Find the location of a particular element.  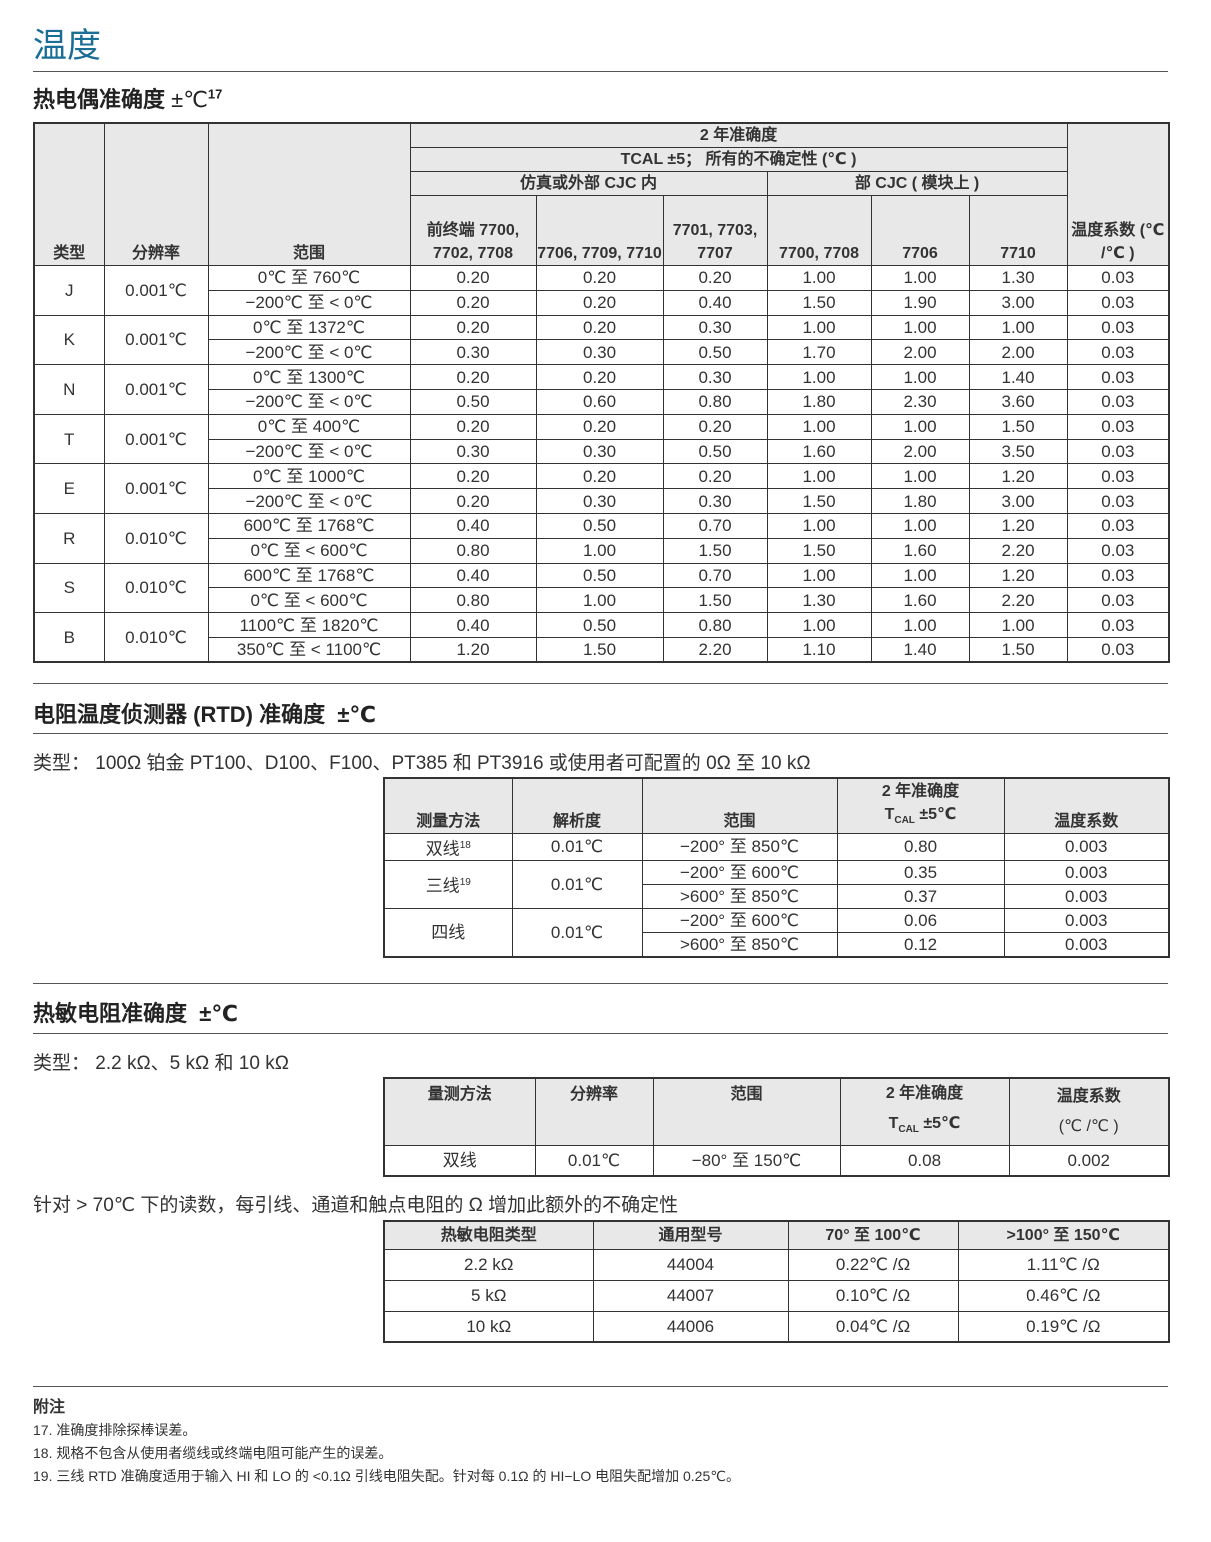

value-cell: 0.003 is located at coordinates (1086, 847).